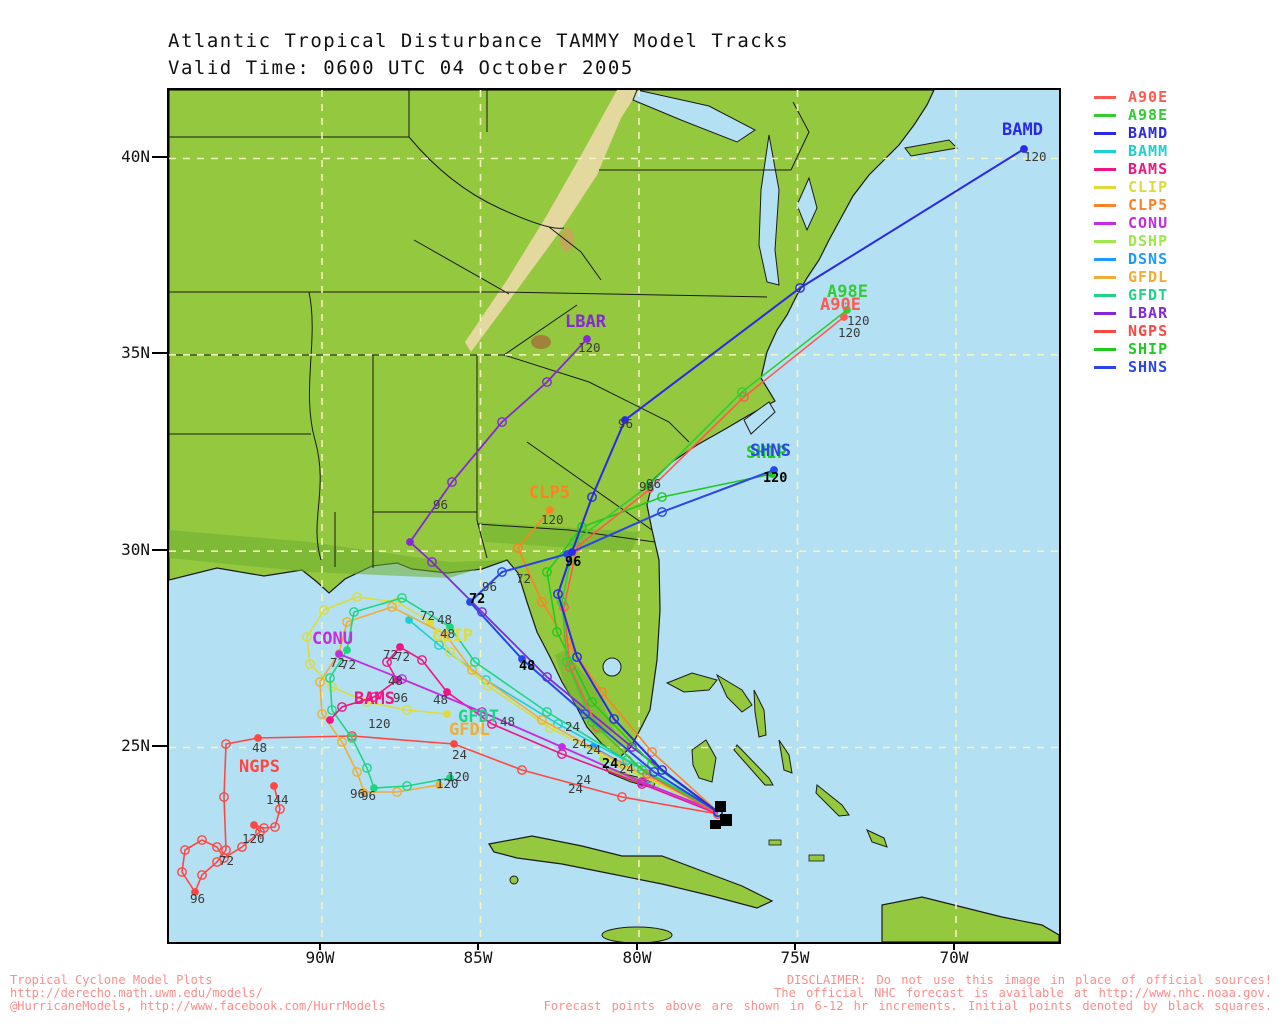 This screenshot has height=1024, width=1280. Describe the element at coordinates (528, 733) in the screenshot. I see `track-line-CONU` at that location.